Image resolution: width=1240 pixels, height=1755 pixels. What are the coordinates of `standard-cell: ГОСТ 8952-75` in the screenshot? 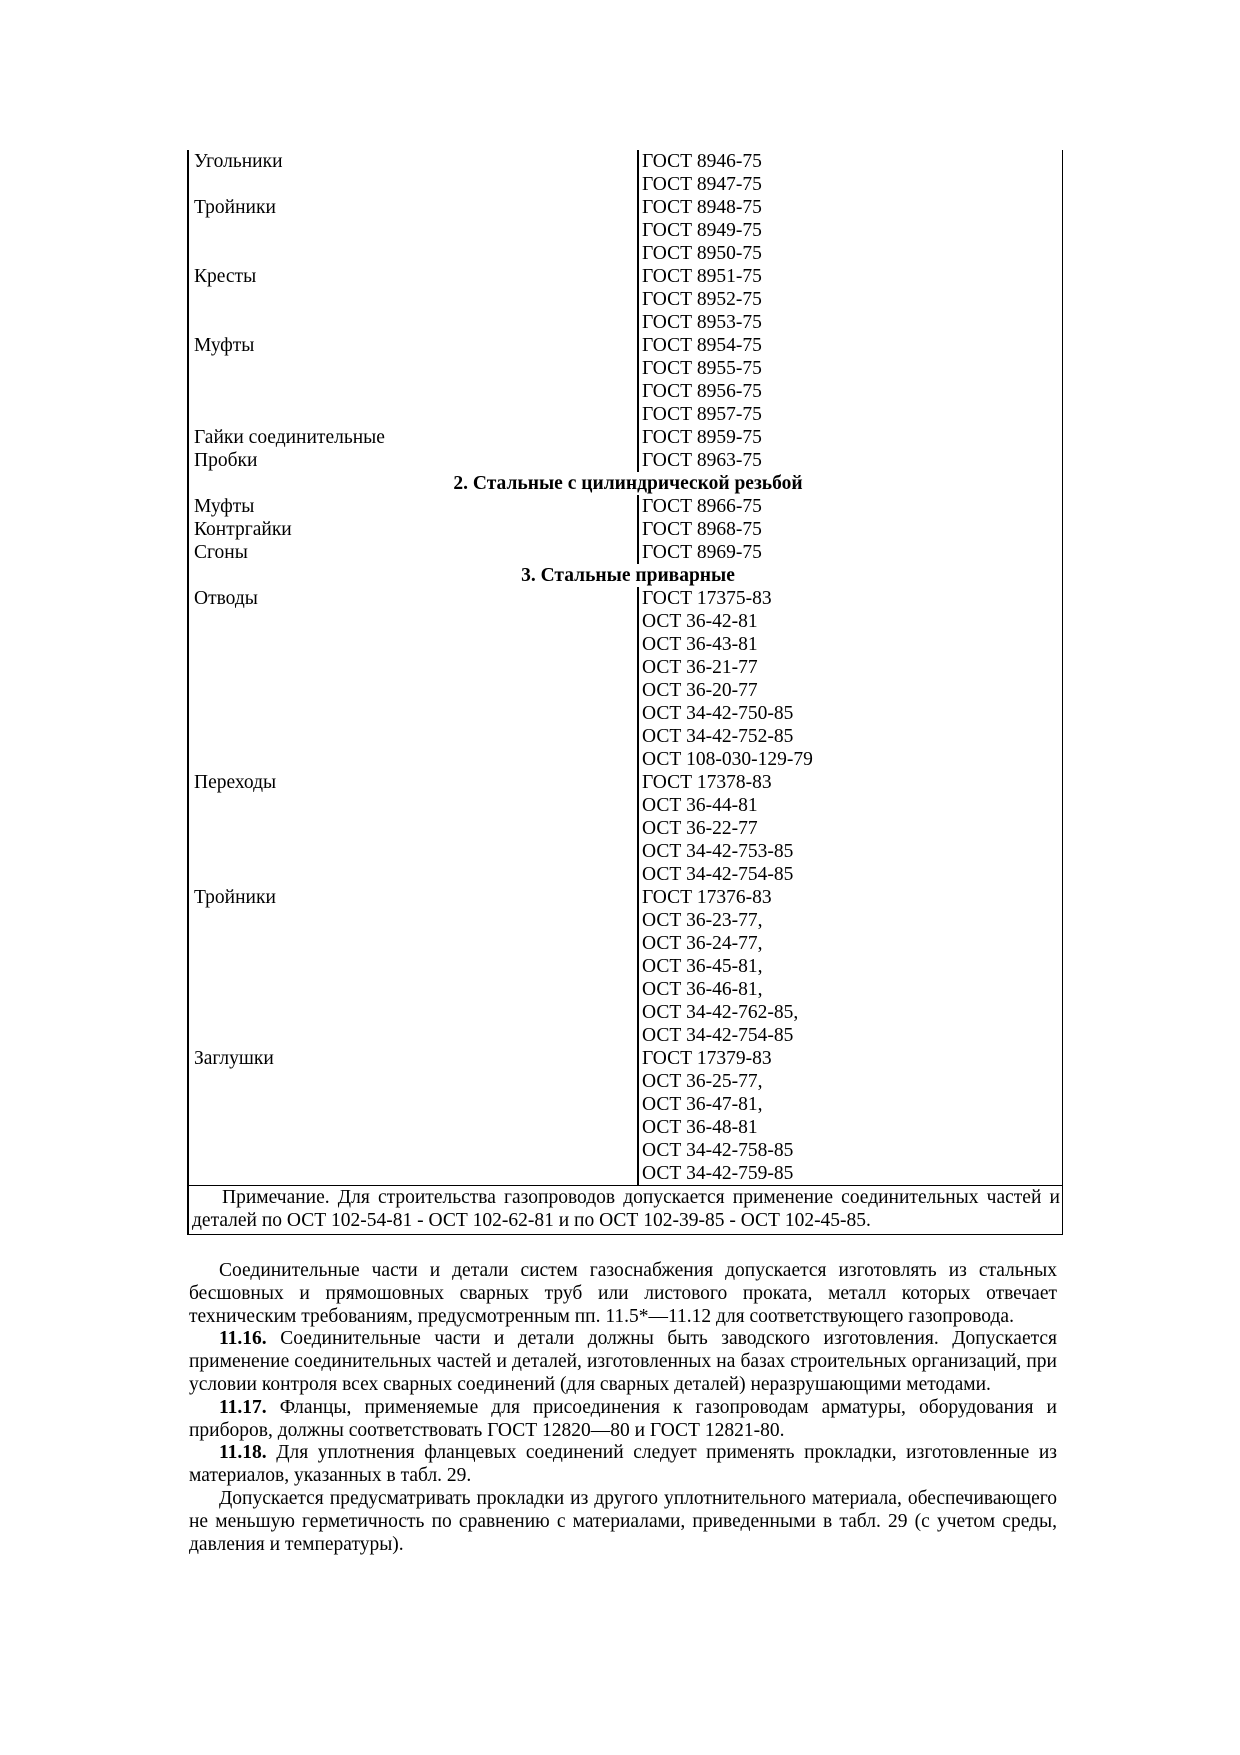 It's located at (850, 299).